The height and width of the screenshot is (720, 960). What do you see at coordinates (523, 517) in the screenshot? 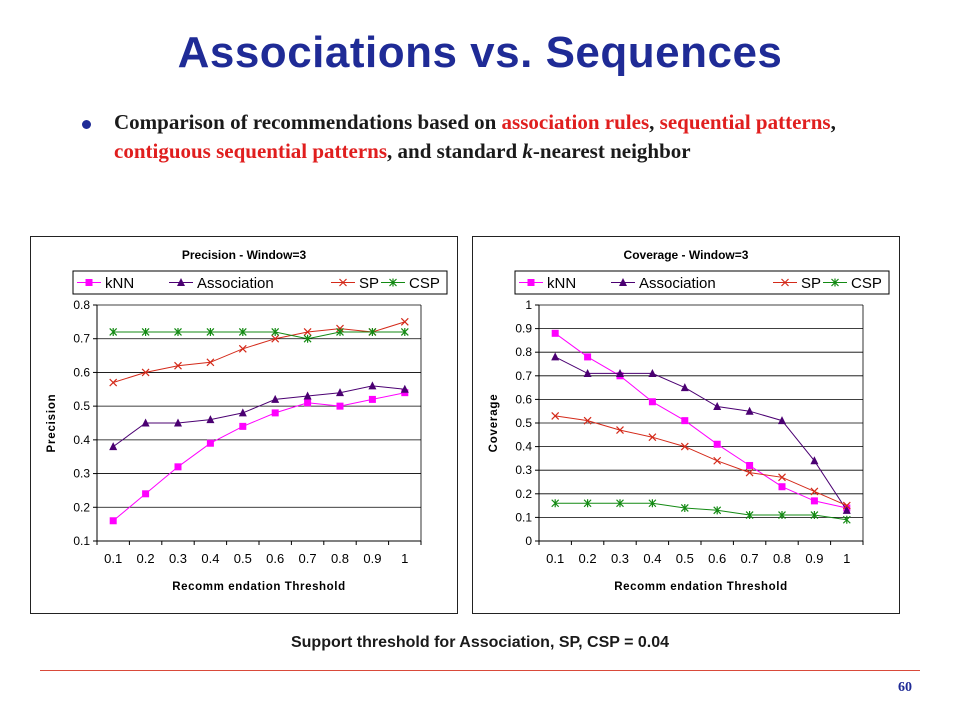
I see `y-tick-label: 0.1` at bounding box center [523, 517].